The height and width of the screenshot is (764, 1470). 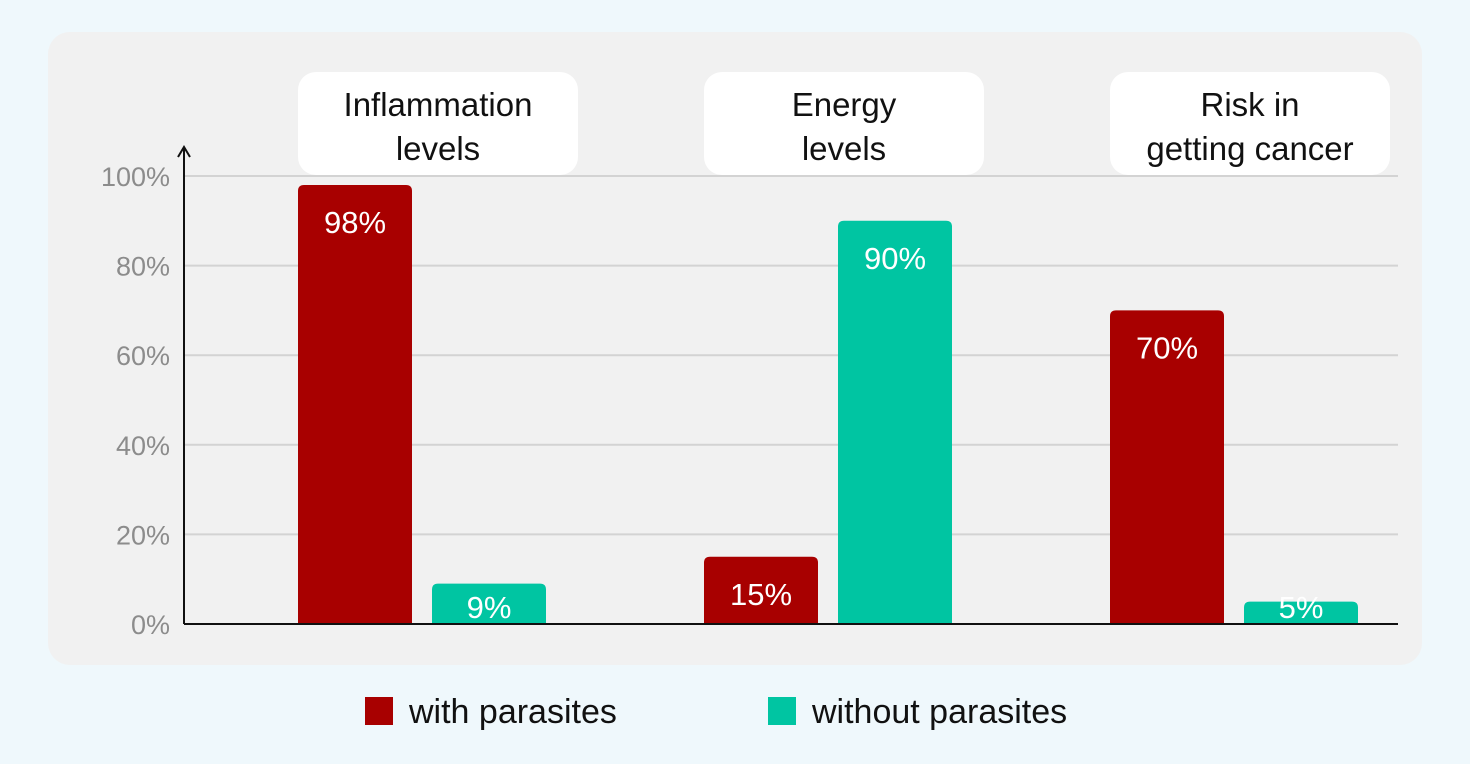 What do you see at coordinates (1249, 104) in the screenshot?
I see `category-label: Risk in` at bounding box center [1249, 104].